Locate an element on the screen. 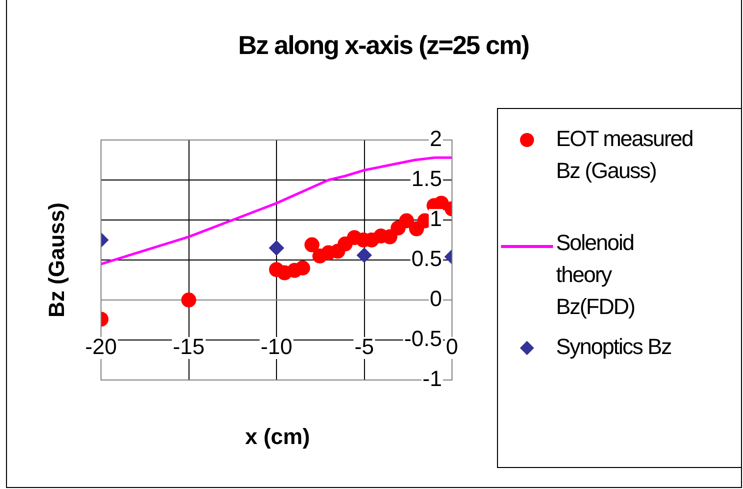 This screenshot has width=743, height=489. x-tick-label: -20 is located at coordinates (101, 347).